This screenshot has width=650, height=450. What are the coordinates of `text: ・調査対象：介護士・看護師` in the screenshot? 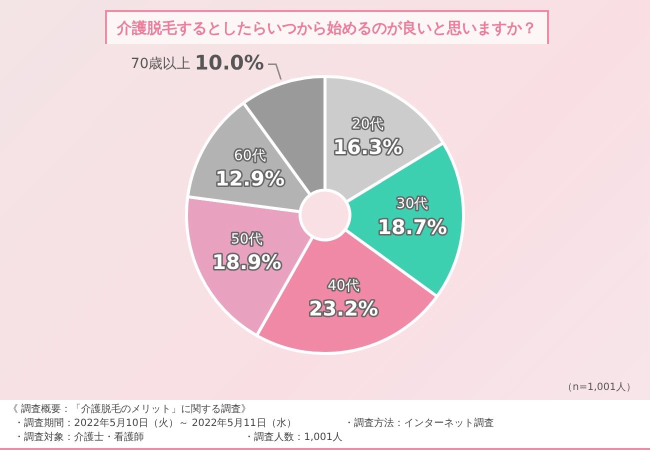 It's located at (79, 438).